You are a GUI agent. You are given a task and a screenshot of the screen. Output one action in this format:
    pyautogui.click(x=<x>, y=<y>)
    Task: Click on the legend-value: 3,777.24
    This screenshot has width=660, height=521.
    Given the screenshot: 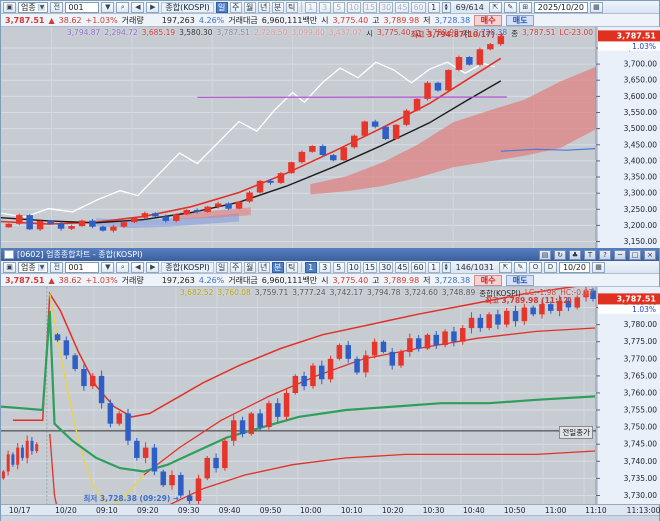 What is the action you would take?
    pyautogui.click(x=309, y=292)
    